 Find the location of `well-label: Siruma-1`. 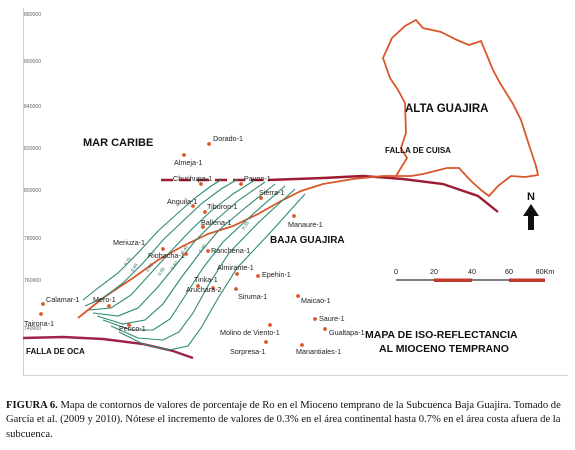

well-label: Siruma-1 is located at coordinates (252, 296).